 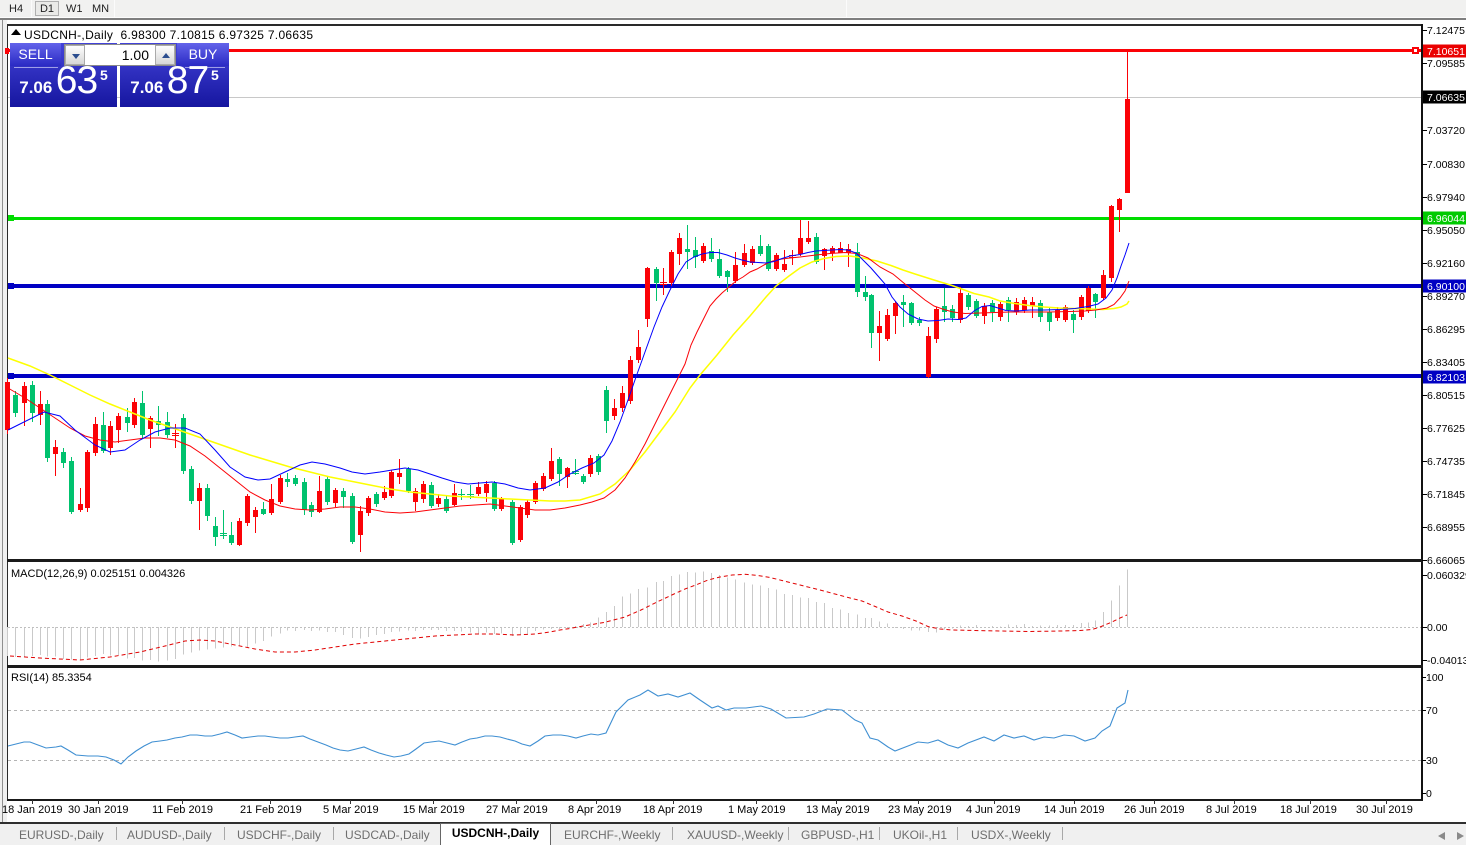 I want to click on svg-text: 6.71845, so click(x=1446, y=495).